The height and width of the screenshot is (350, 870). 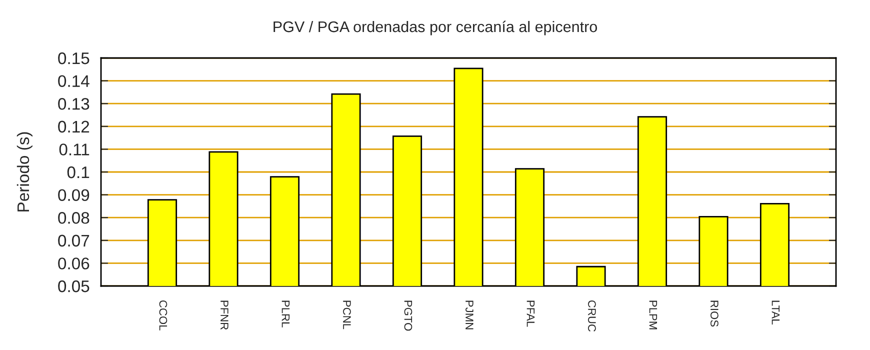 What do you see at coordinates (530, 313) in the screenshot?
I see `x-tick-label: PFAL` at bounding box center [530, 313].